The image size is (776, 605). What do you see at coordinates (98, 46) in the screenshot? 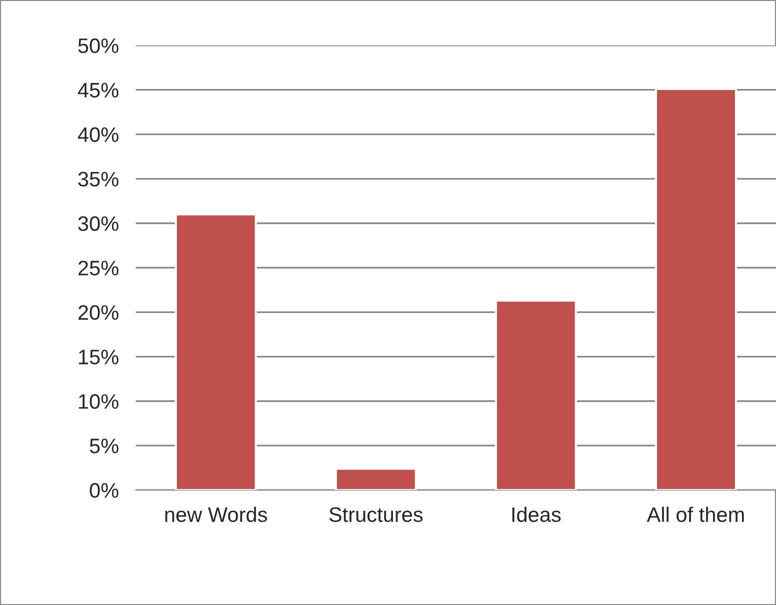
I see `y-tick-label: 50%` at bounding box center [98, 46].